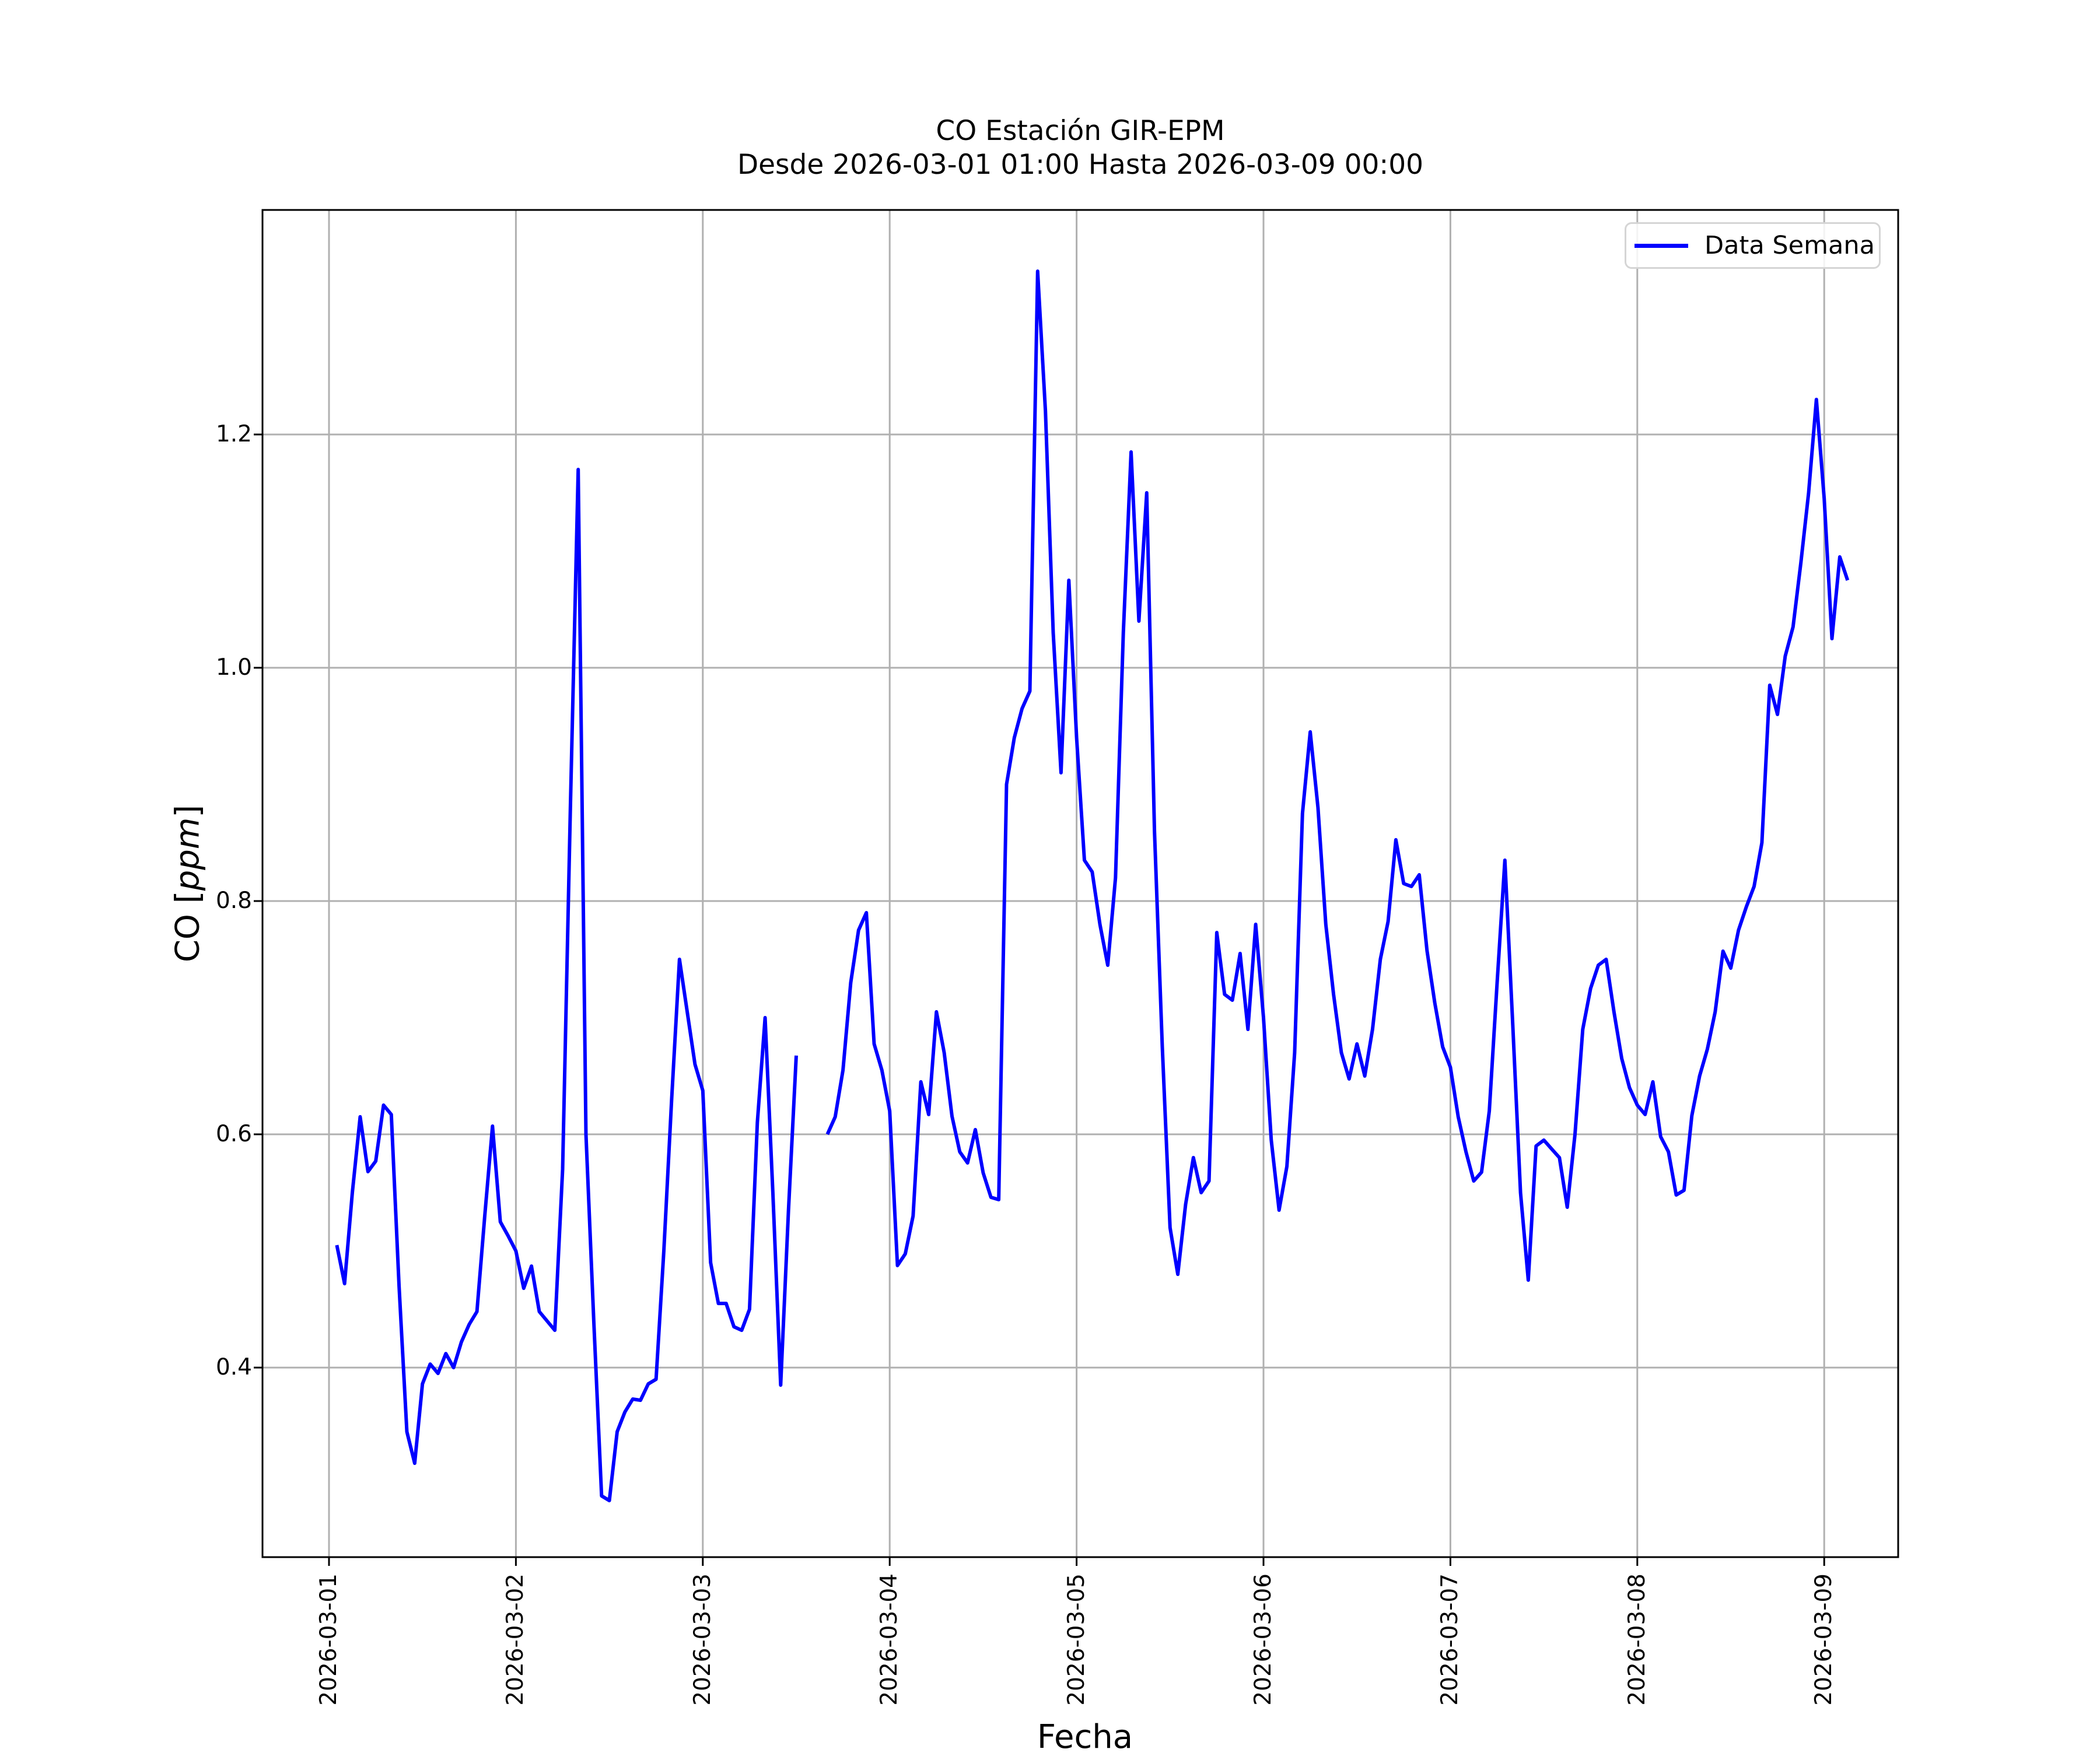  I want to click on legend-line-sample, so click(1661, 245).